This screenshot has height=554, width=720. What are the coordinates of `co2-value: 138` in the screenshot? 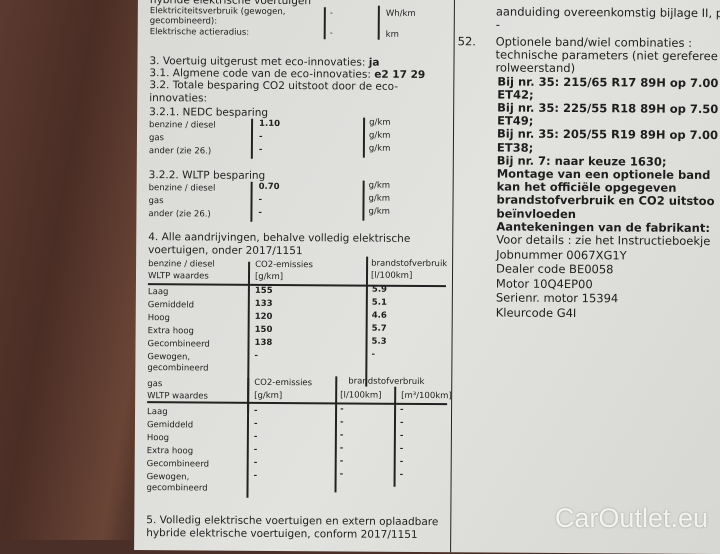 It's located at (263, 342).